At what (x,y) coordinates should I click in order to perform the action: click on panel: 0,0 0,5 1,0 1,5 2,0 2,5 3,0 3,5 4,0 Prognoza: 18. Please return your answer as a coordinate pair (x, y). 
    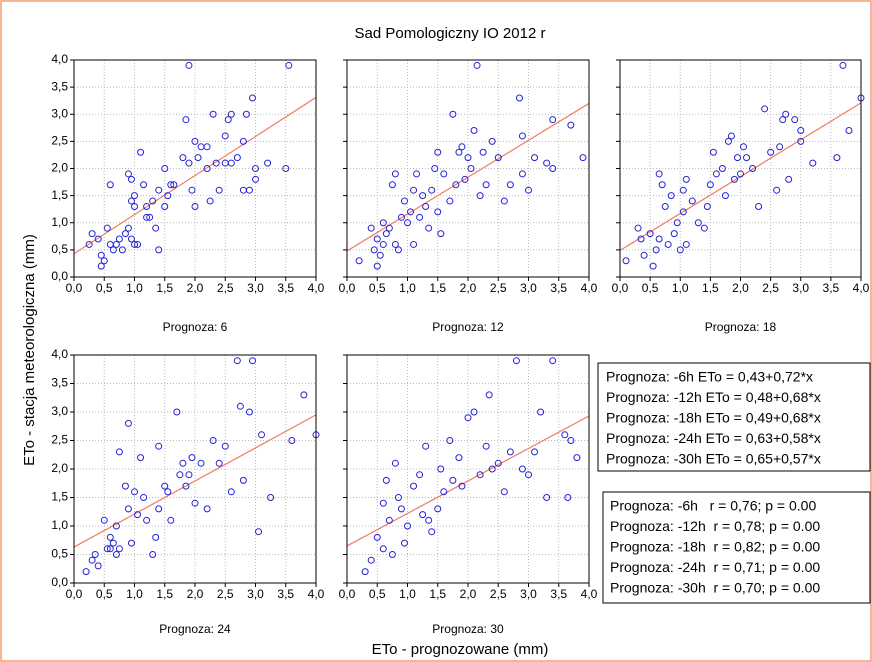
    Looking at the image, I should click on (741, 196).